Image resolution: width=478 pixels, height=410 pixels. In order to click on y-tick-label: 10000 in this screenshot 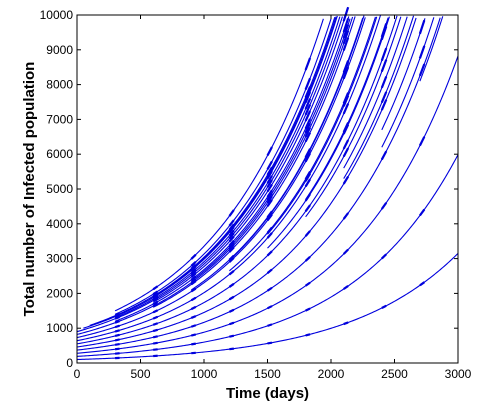, I will do `click(57, 15)`.